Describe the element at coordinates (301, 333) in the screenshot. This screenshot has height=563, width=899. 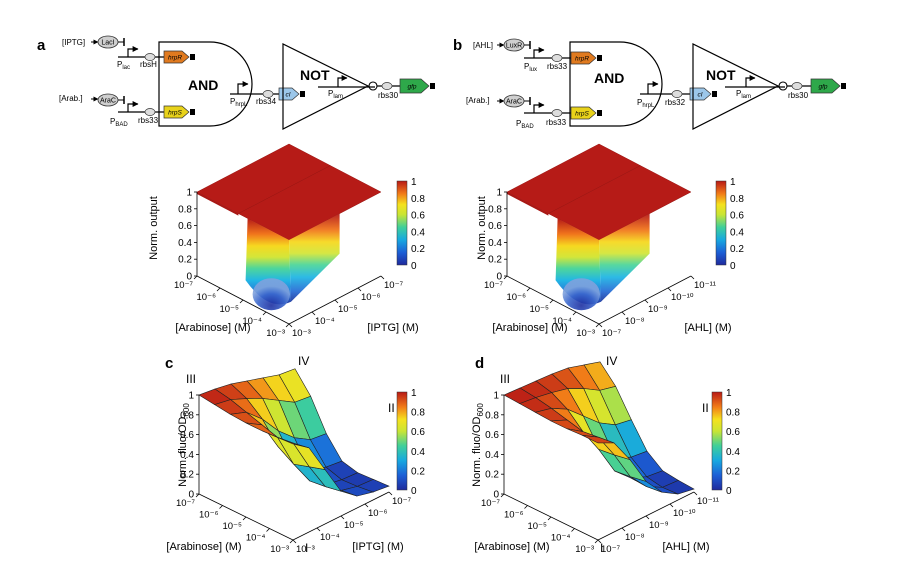
I see `panel-a-y-tick-label: 10⁻³` at that location.